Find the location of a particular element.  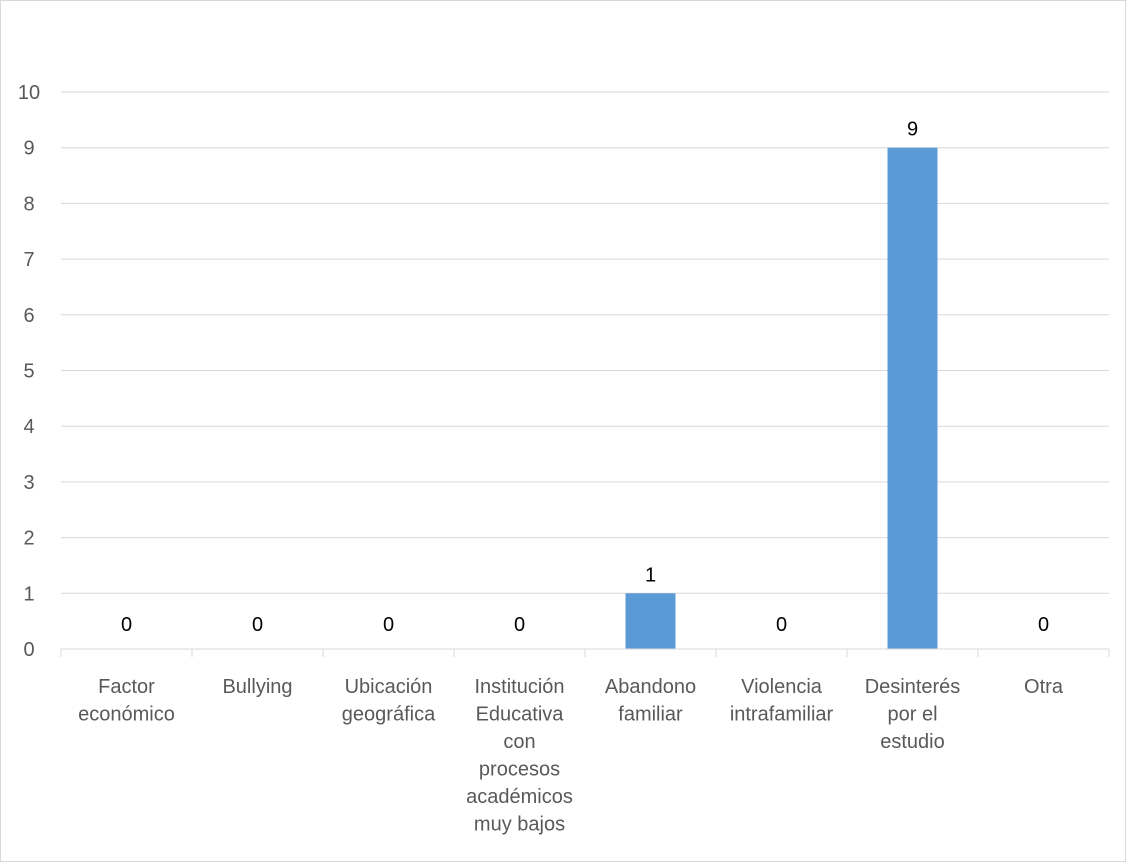

y-tick-label: 5 is located at coordinates (28, 372).